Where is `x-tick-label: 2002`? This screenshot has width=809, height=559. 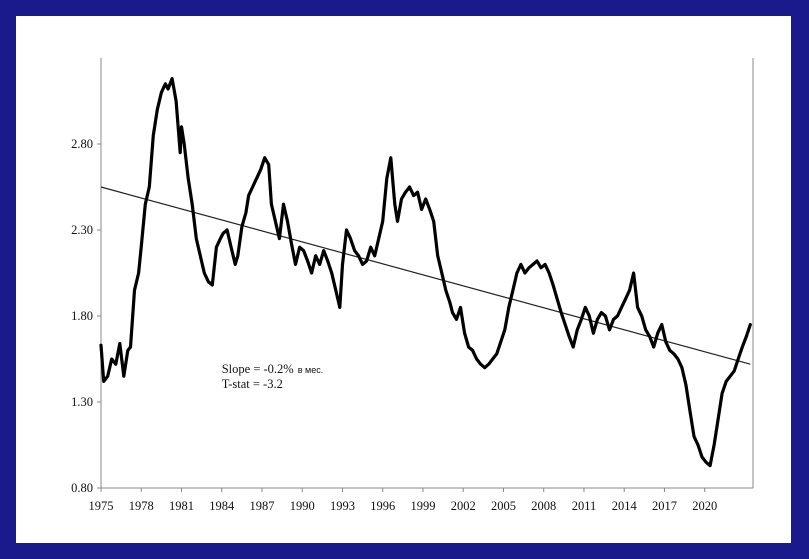
x-tick-label: 2002 is located at coordinates (463, 506).